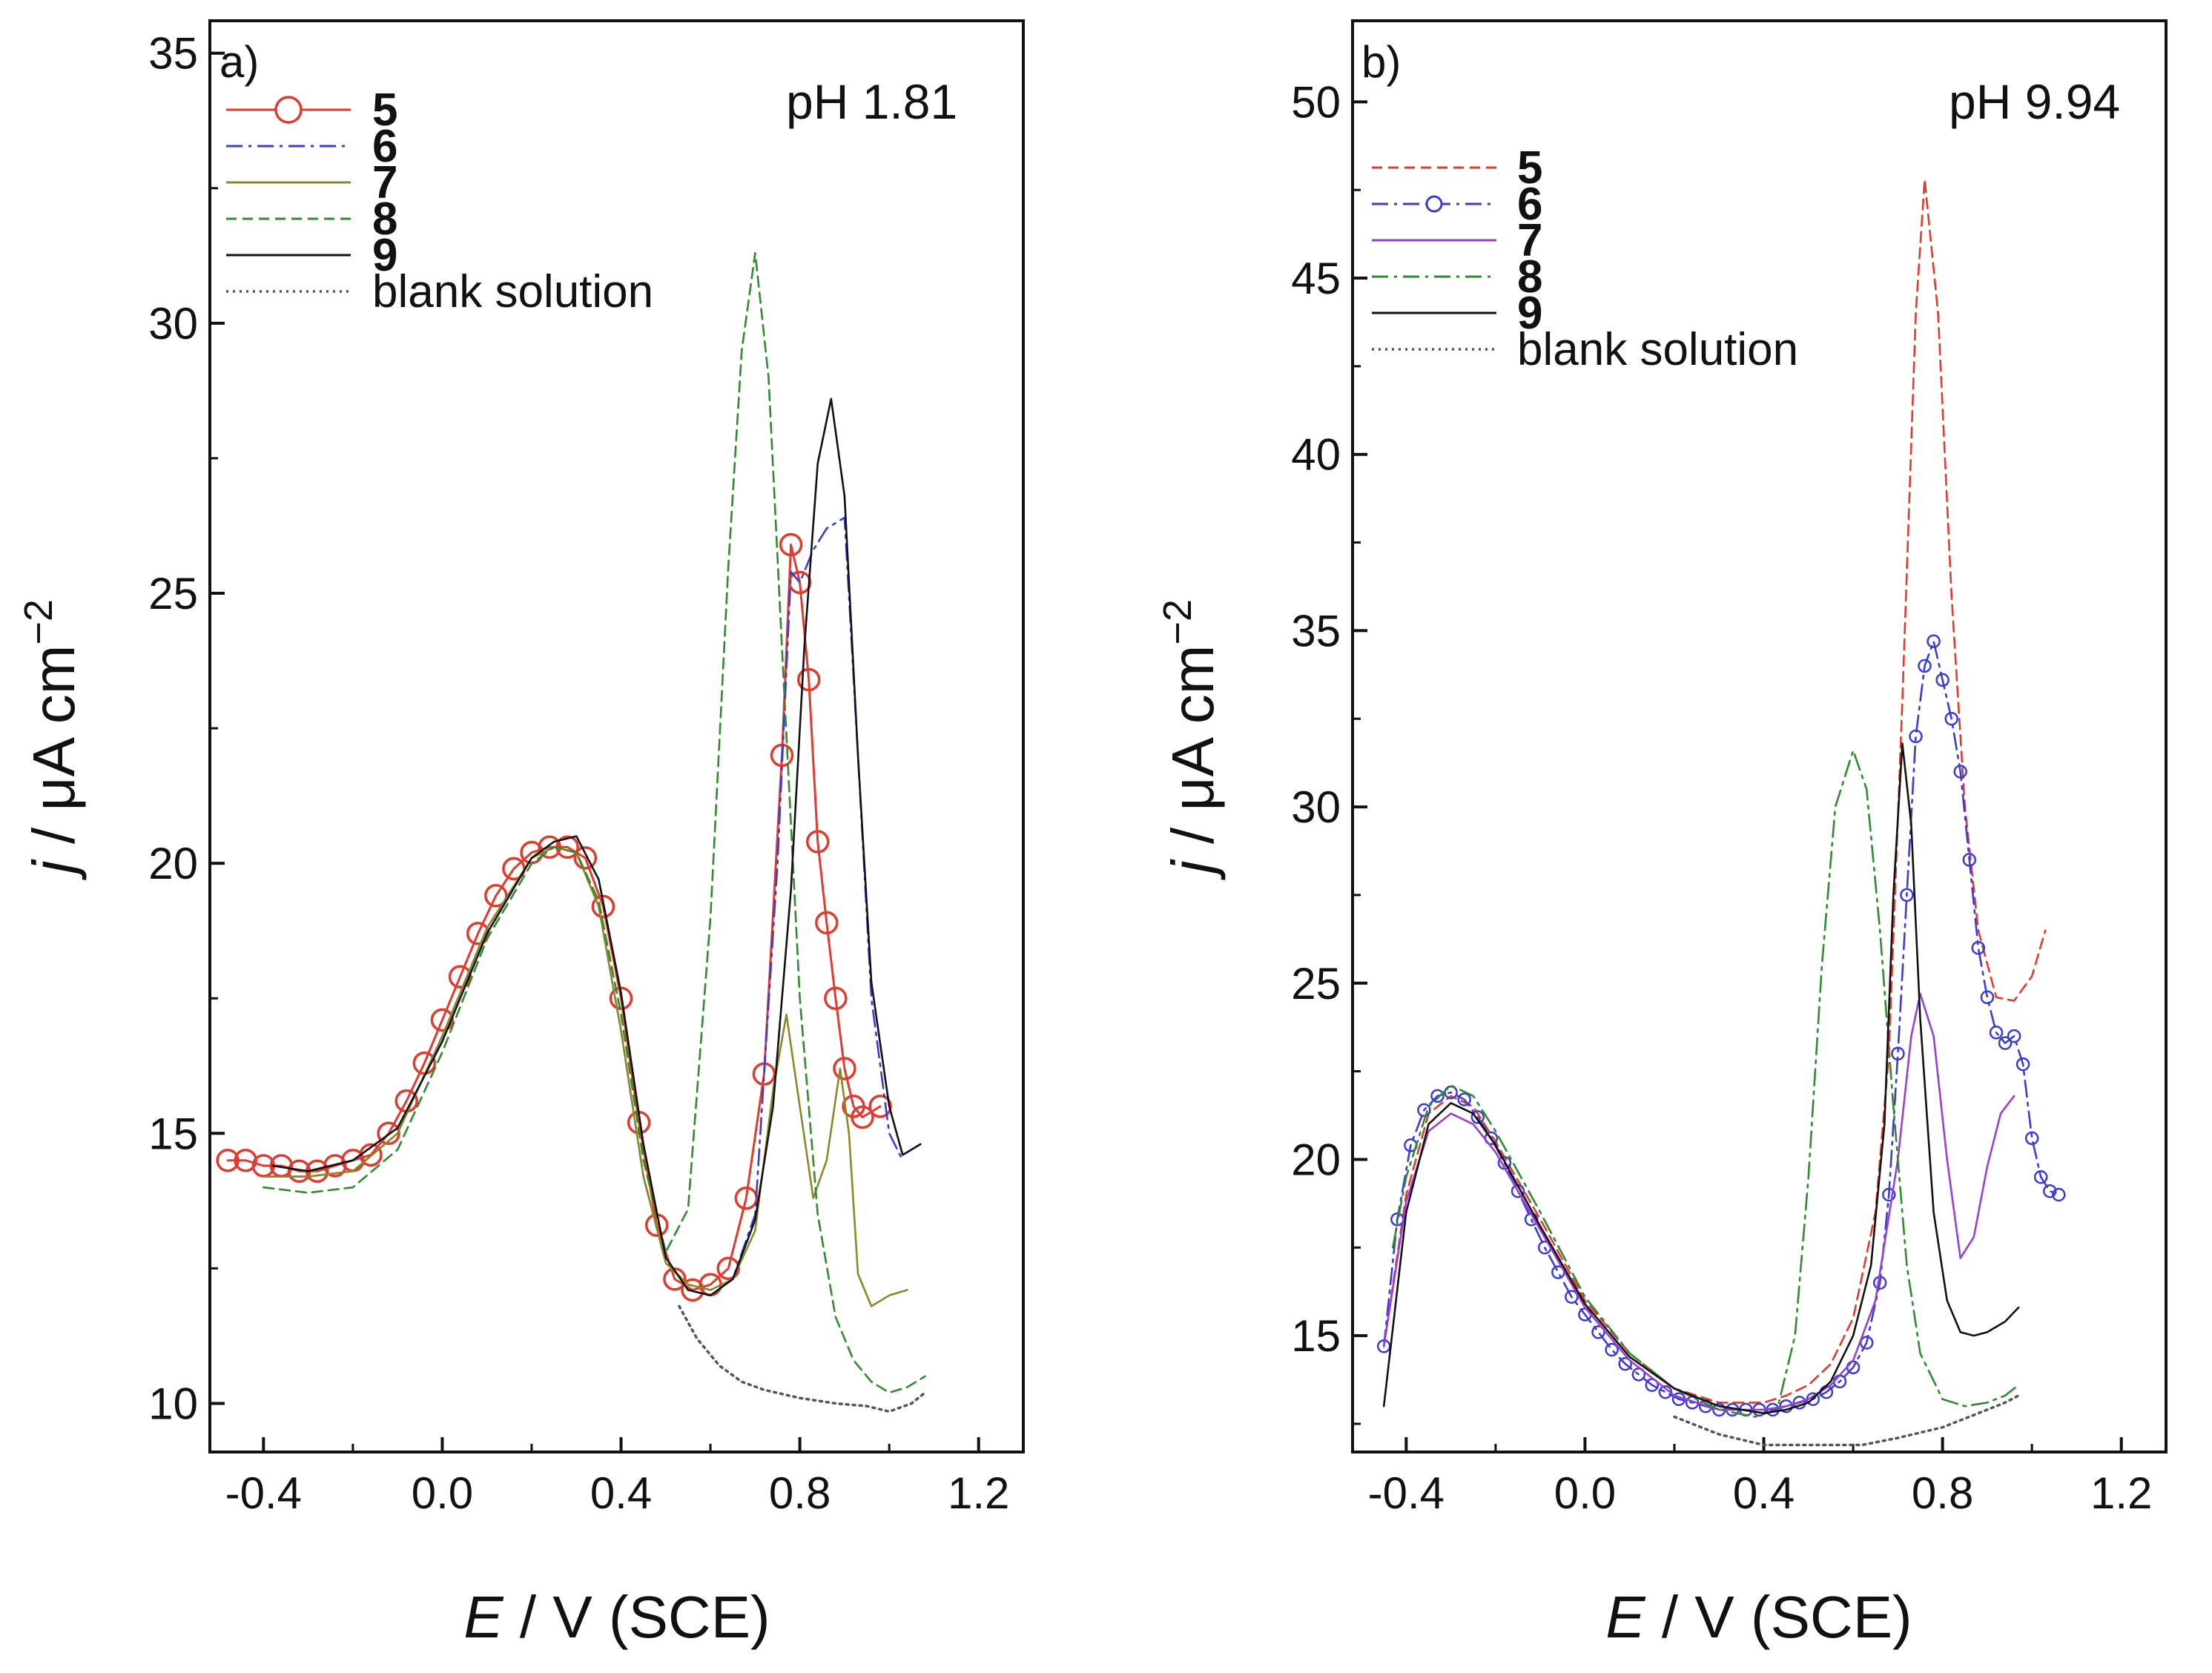  What do you see at coordinates (1316, 279) in the screenshot?
I see `y-tick-label: 45` at bounding box center [1316, 279].